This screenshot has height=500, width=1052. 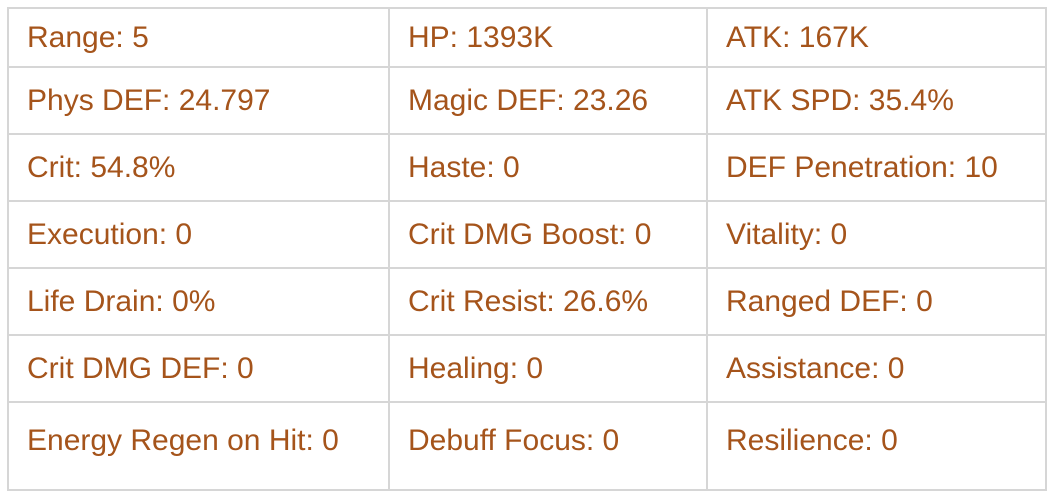 What do you see at coordinates (548, 446) in the screenshot?
I see `stat-cell-debuff-focus: Debuff Focus: 0` at bounding box center [548, 446].